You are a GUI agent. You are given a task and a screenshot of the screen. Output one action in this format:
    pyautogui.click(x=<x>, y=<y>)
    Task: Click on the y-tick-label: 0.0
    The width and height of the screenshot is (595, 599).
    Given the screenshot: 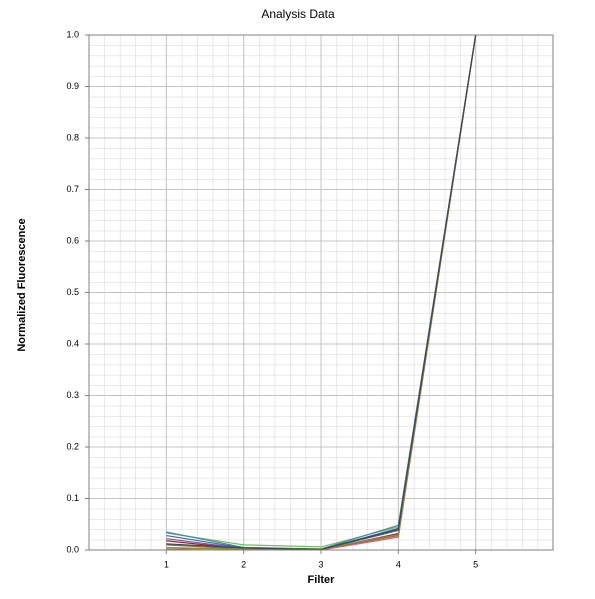 What is the action you would take?
    pyautogui.click(x=72, y=549)
    